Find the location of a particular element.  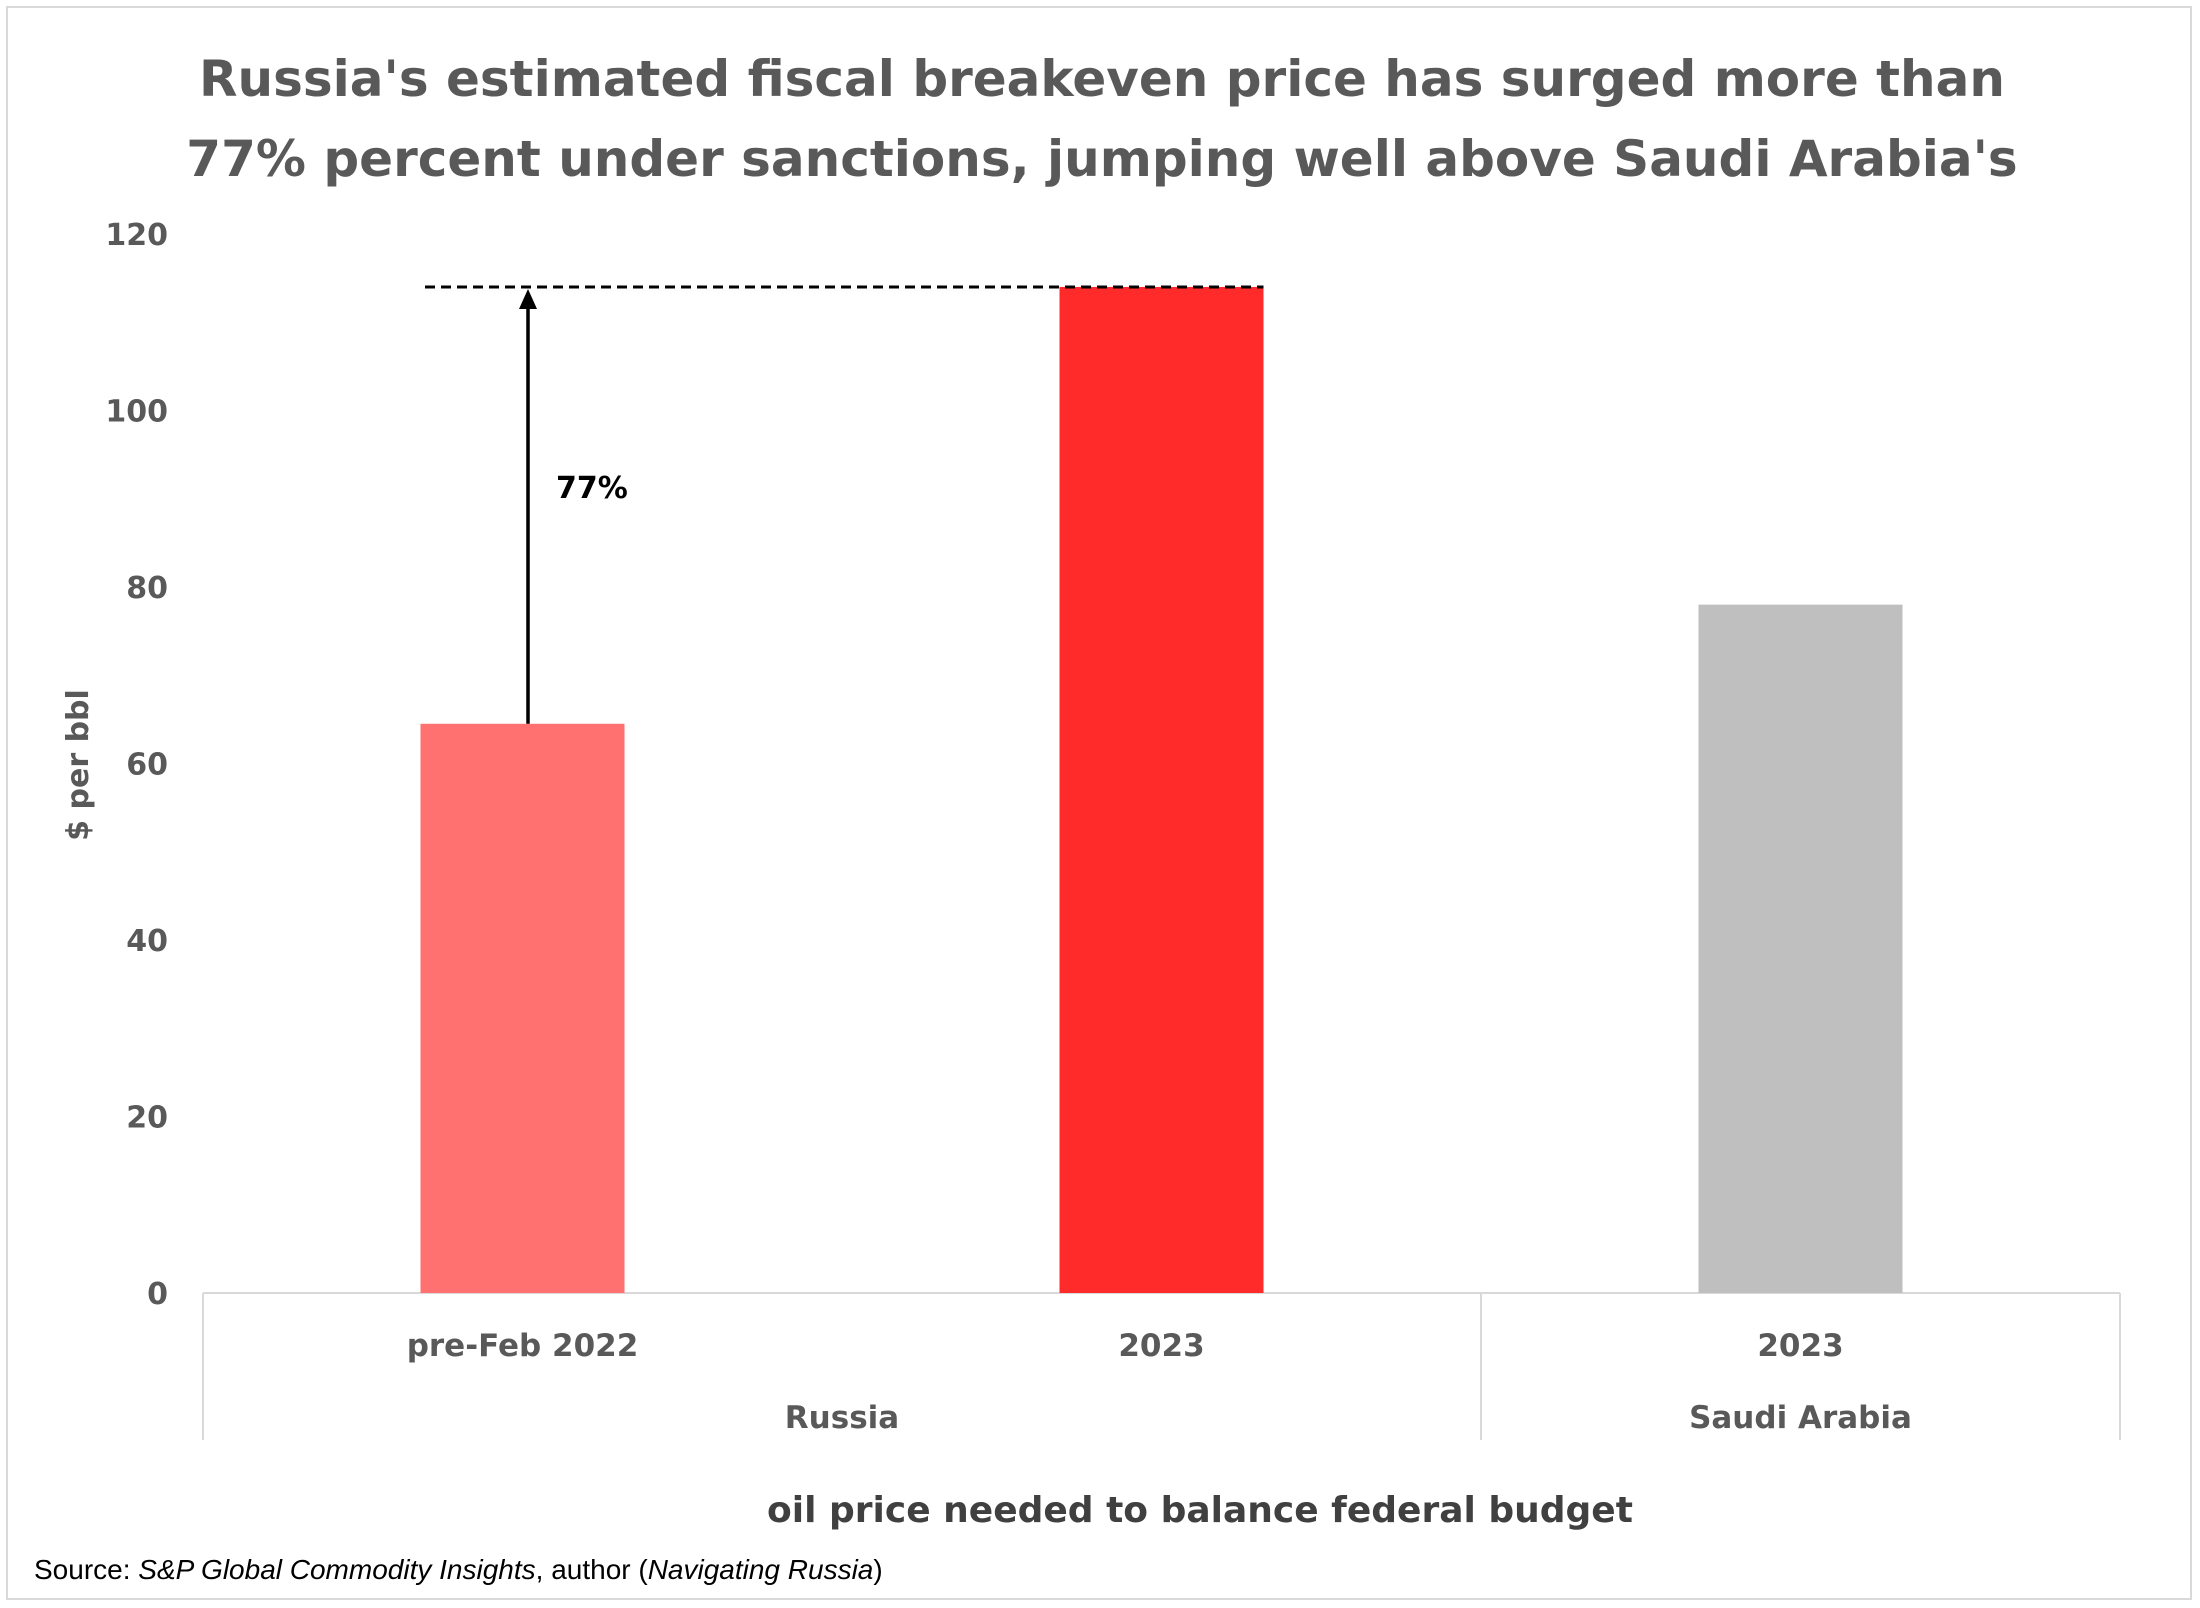

source-publisher: S&P Global Commodity Insights is located at coordinates (337, 1569).